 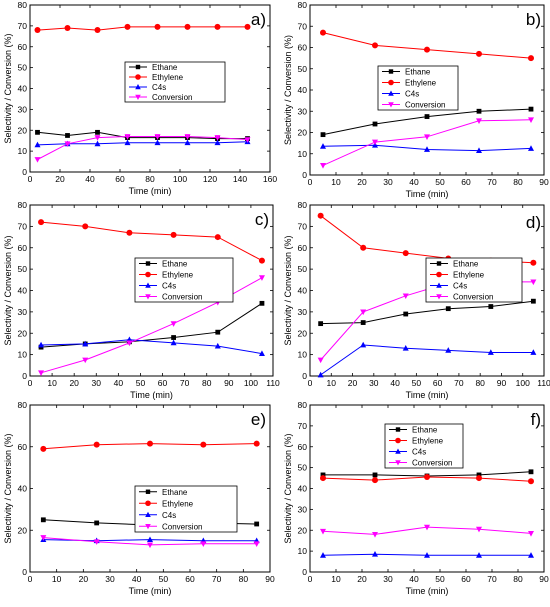 I want to click on x-tick-label: 160, so click(x=270, y=179).